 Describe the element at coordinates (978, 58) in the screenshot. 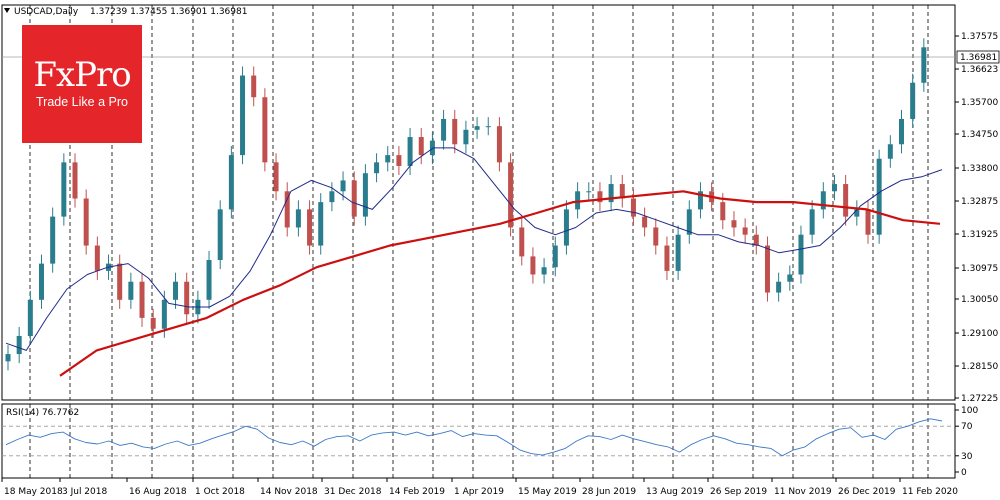

I see `current-price-label: 1.36981` at that location.